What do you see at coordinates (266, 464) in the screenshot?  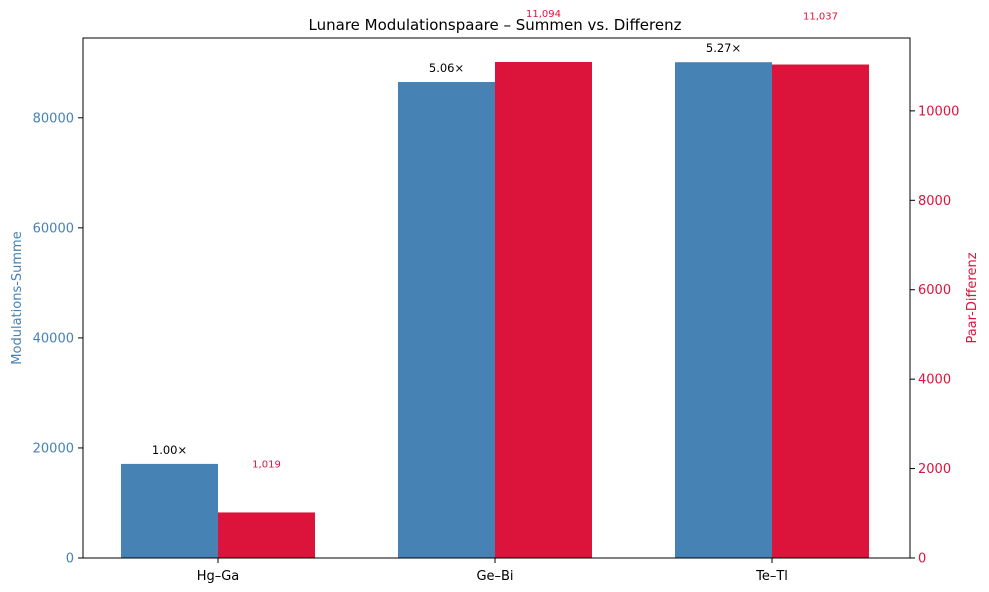 I see `difference-label: 1,019` at bounding box center [266, 464].